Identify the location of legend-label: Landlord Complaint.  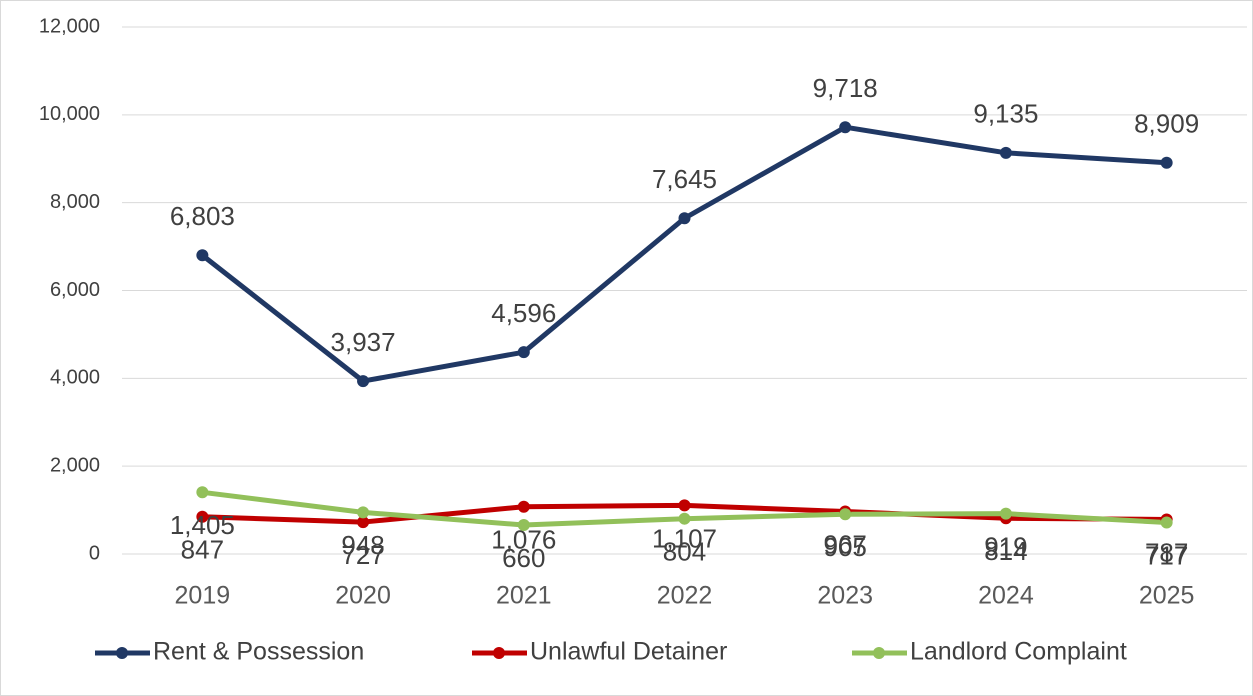
(1018, 652).